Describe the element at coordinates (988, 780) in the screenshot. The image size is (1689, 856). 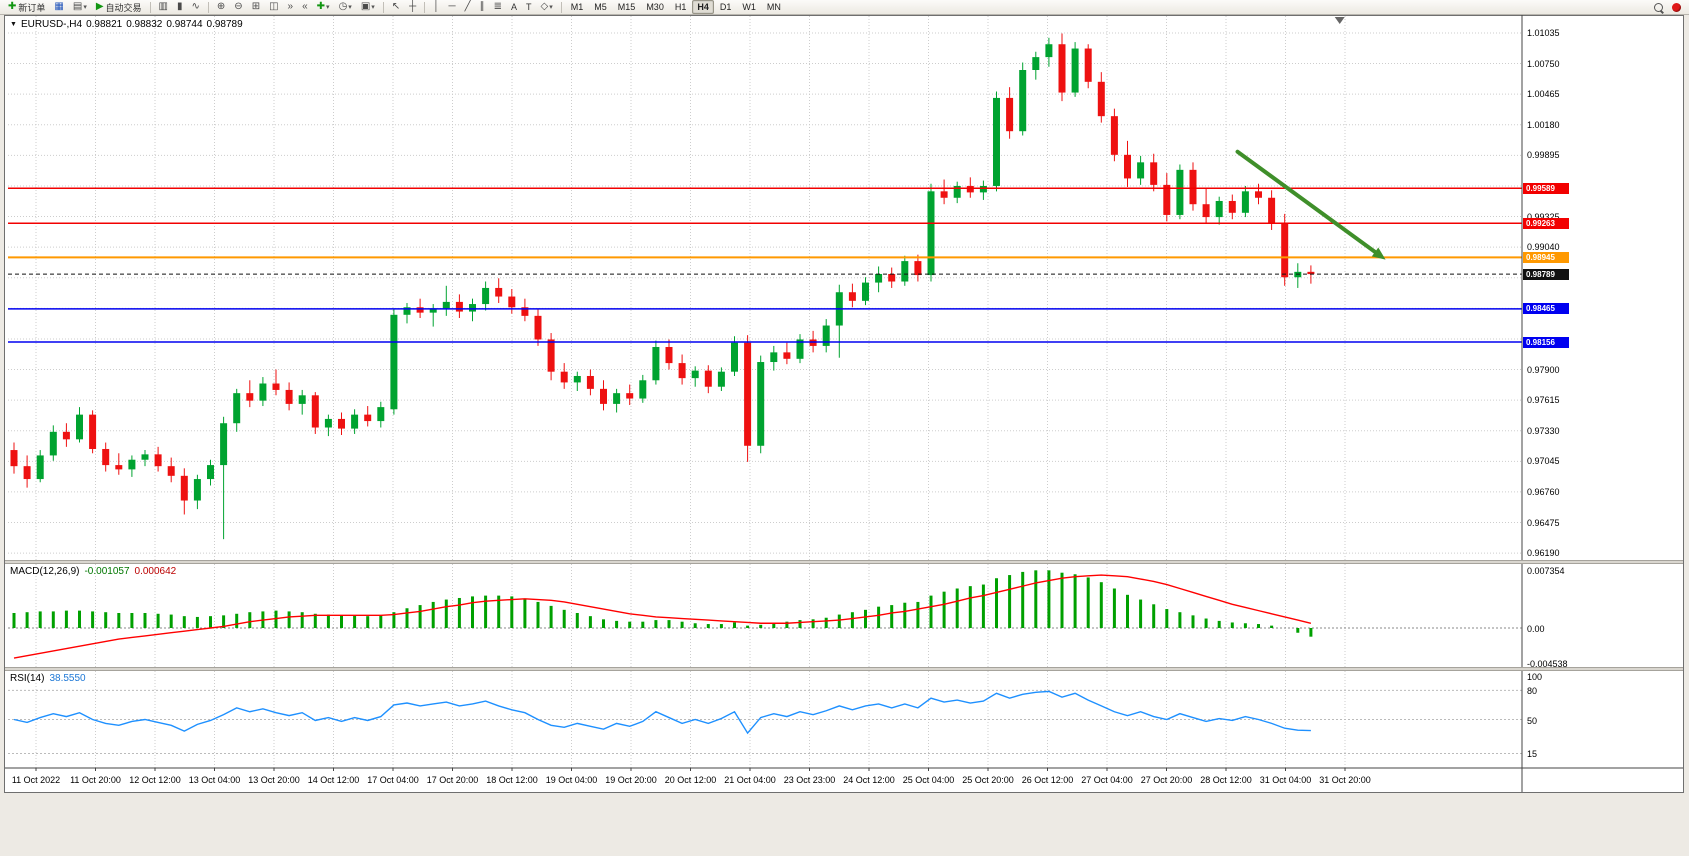
I see `time-axis-label: 25 Oct 20:00` at that location.